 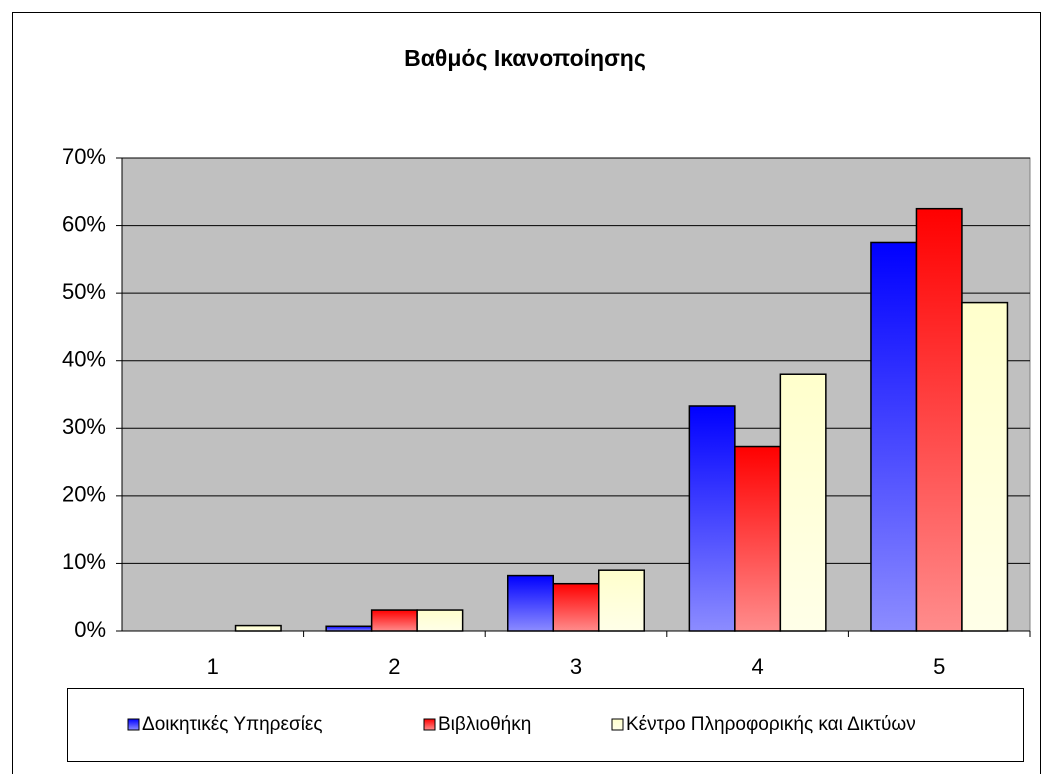 I want to click on y-tick-label: 40%, so click(x=84, y=359).